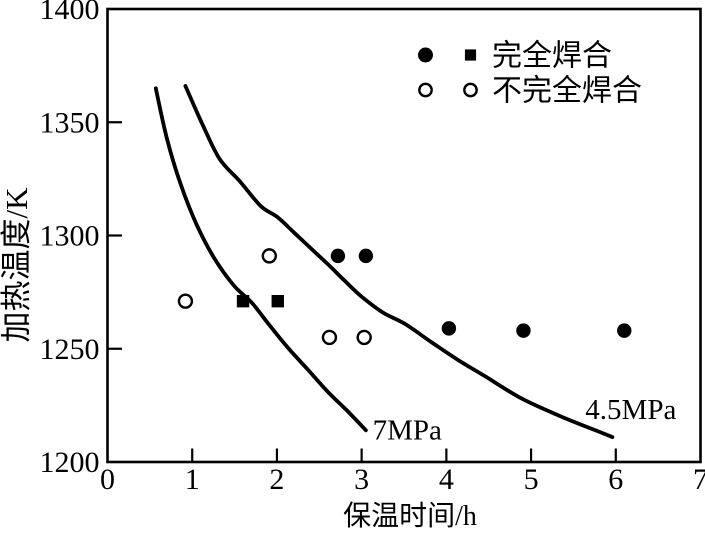 The width and height of the screenshot is (705, 534). I want to click on y-tick-label: 1300, so click(70, 236).